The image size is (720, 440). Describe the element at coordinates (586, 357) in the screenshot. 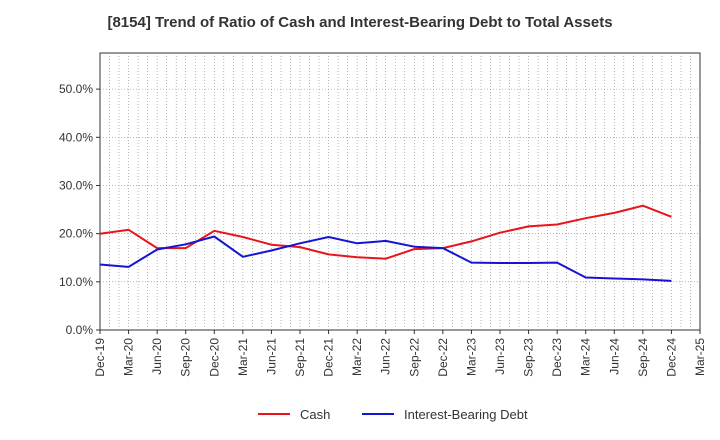

I see `x-tick-label: Mar-24` at that location.